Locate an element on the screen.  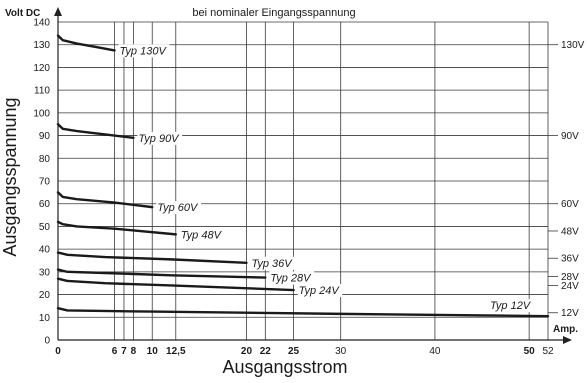
x-tick-label: 40 is located at coordinates (435, 351).